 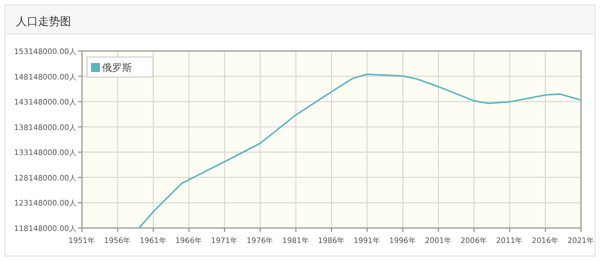 What do you see at coordinates (117, 68) in the screenshot?
I see `legend-label: 俄罗斯` at bounding box center [117, 68].